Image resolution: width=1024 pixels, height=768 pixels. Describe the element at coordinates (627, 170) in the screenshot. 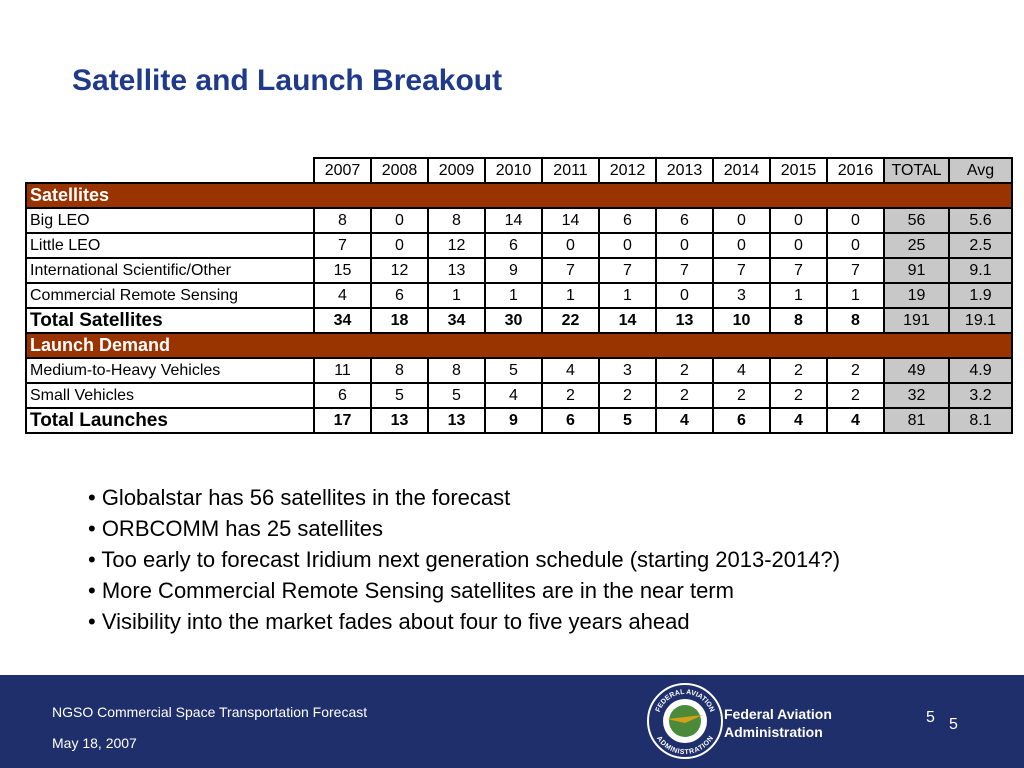

I see `column-header: 2012` at that location.